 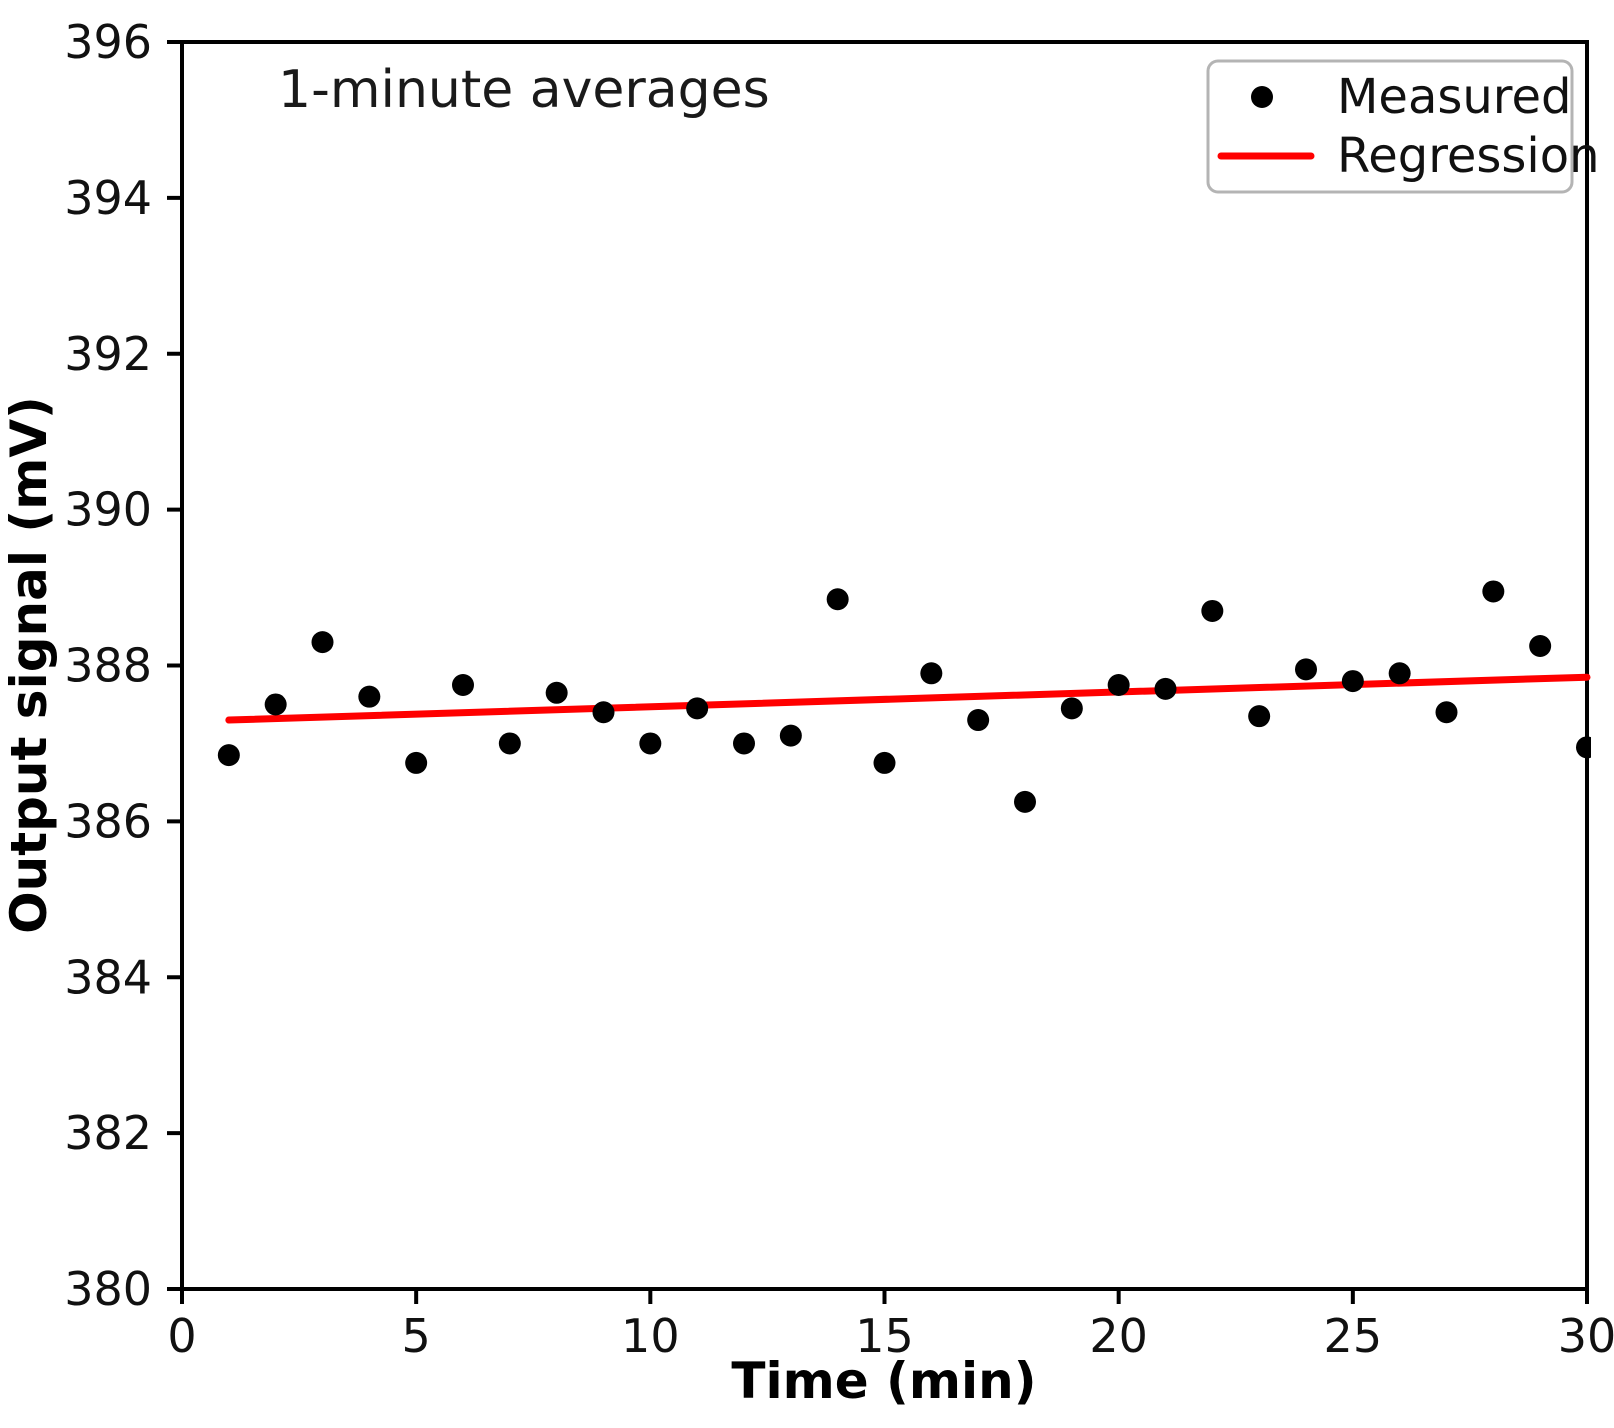 What do you see at coordinates (416, 1336) in the screenshot?
I see `x-tick-label: 5` at bounding box center [416, 1336].